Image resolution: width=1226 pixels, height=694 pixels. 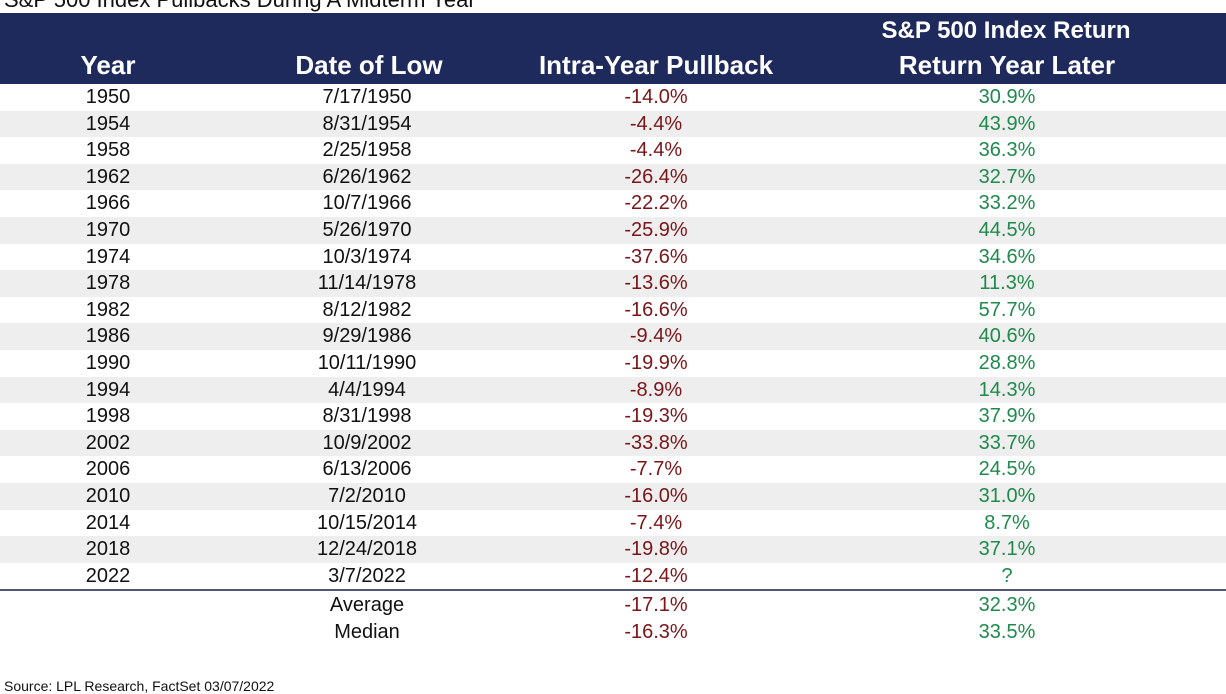 I want to click on cell-year: 1950, so click(x=108, y=97).